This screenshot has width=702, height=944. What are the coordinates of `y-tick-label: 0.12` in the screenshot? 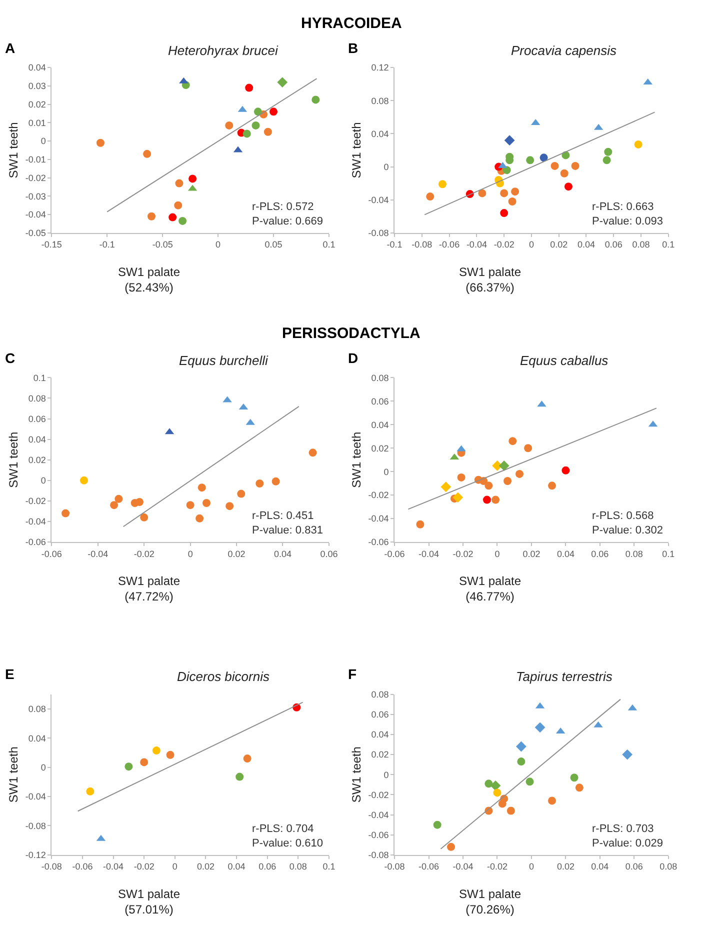 It's located at (380, 67).